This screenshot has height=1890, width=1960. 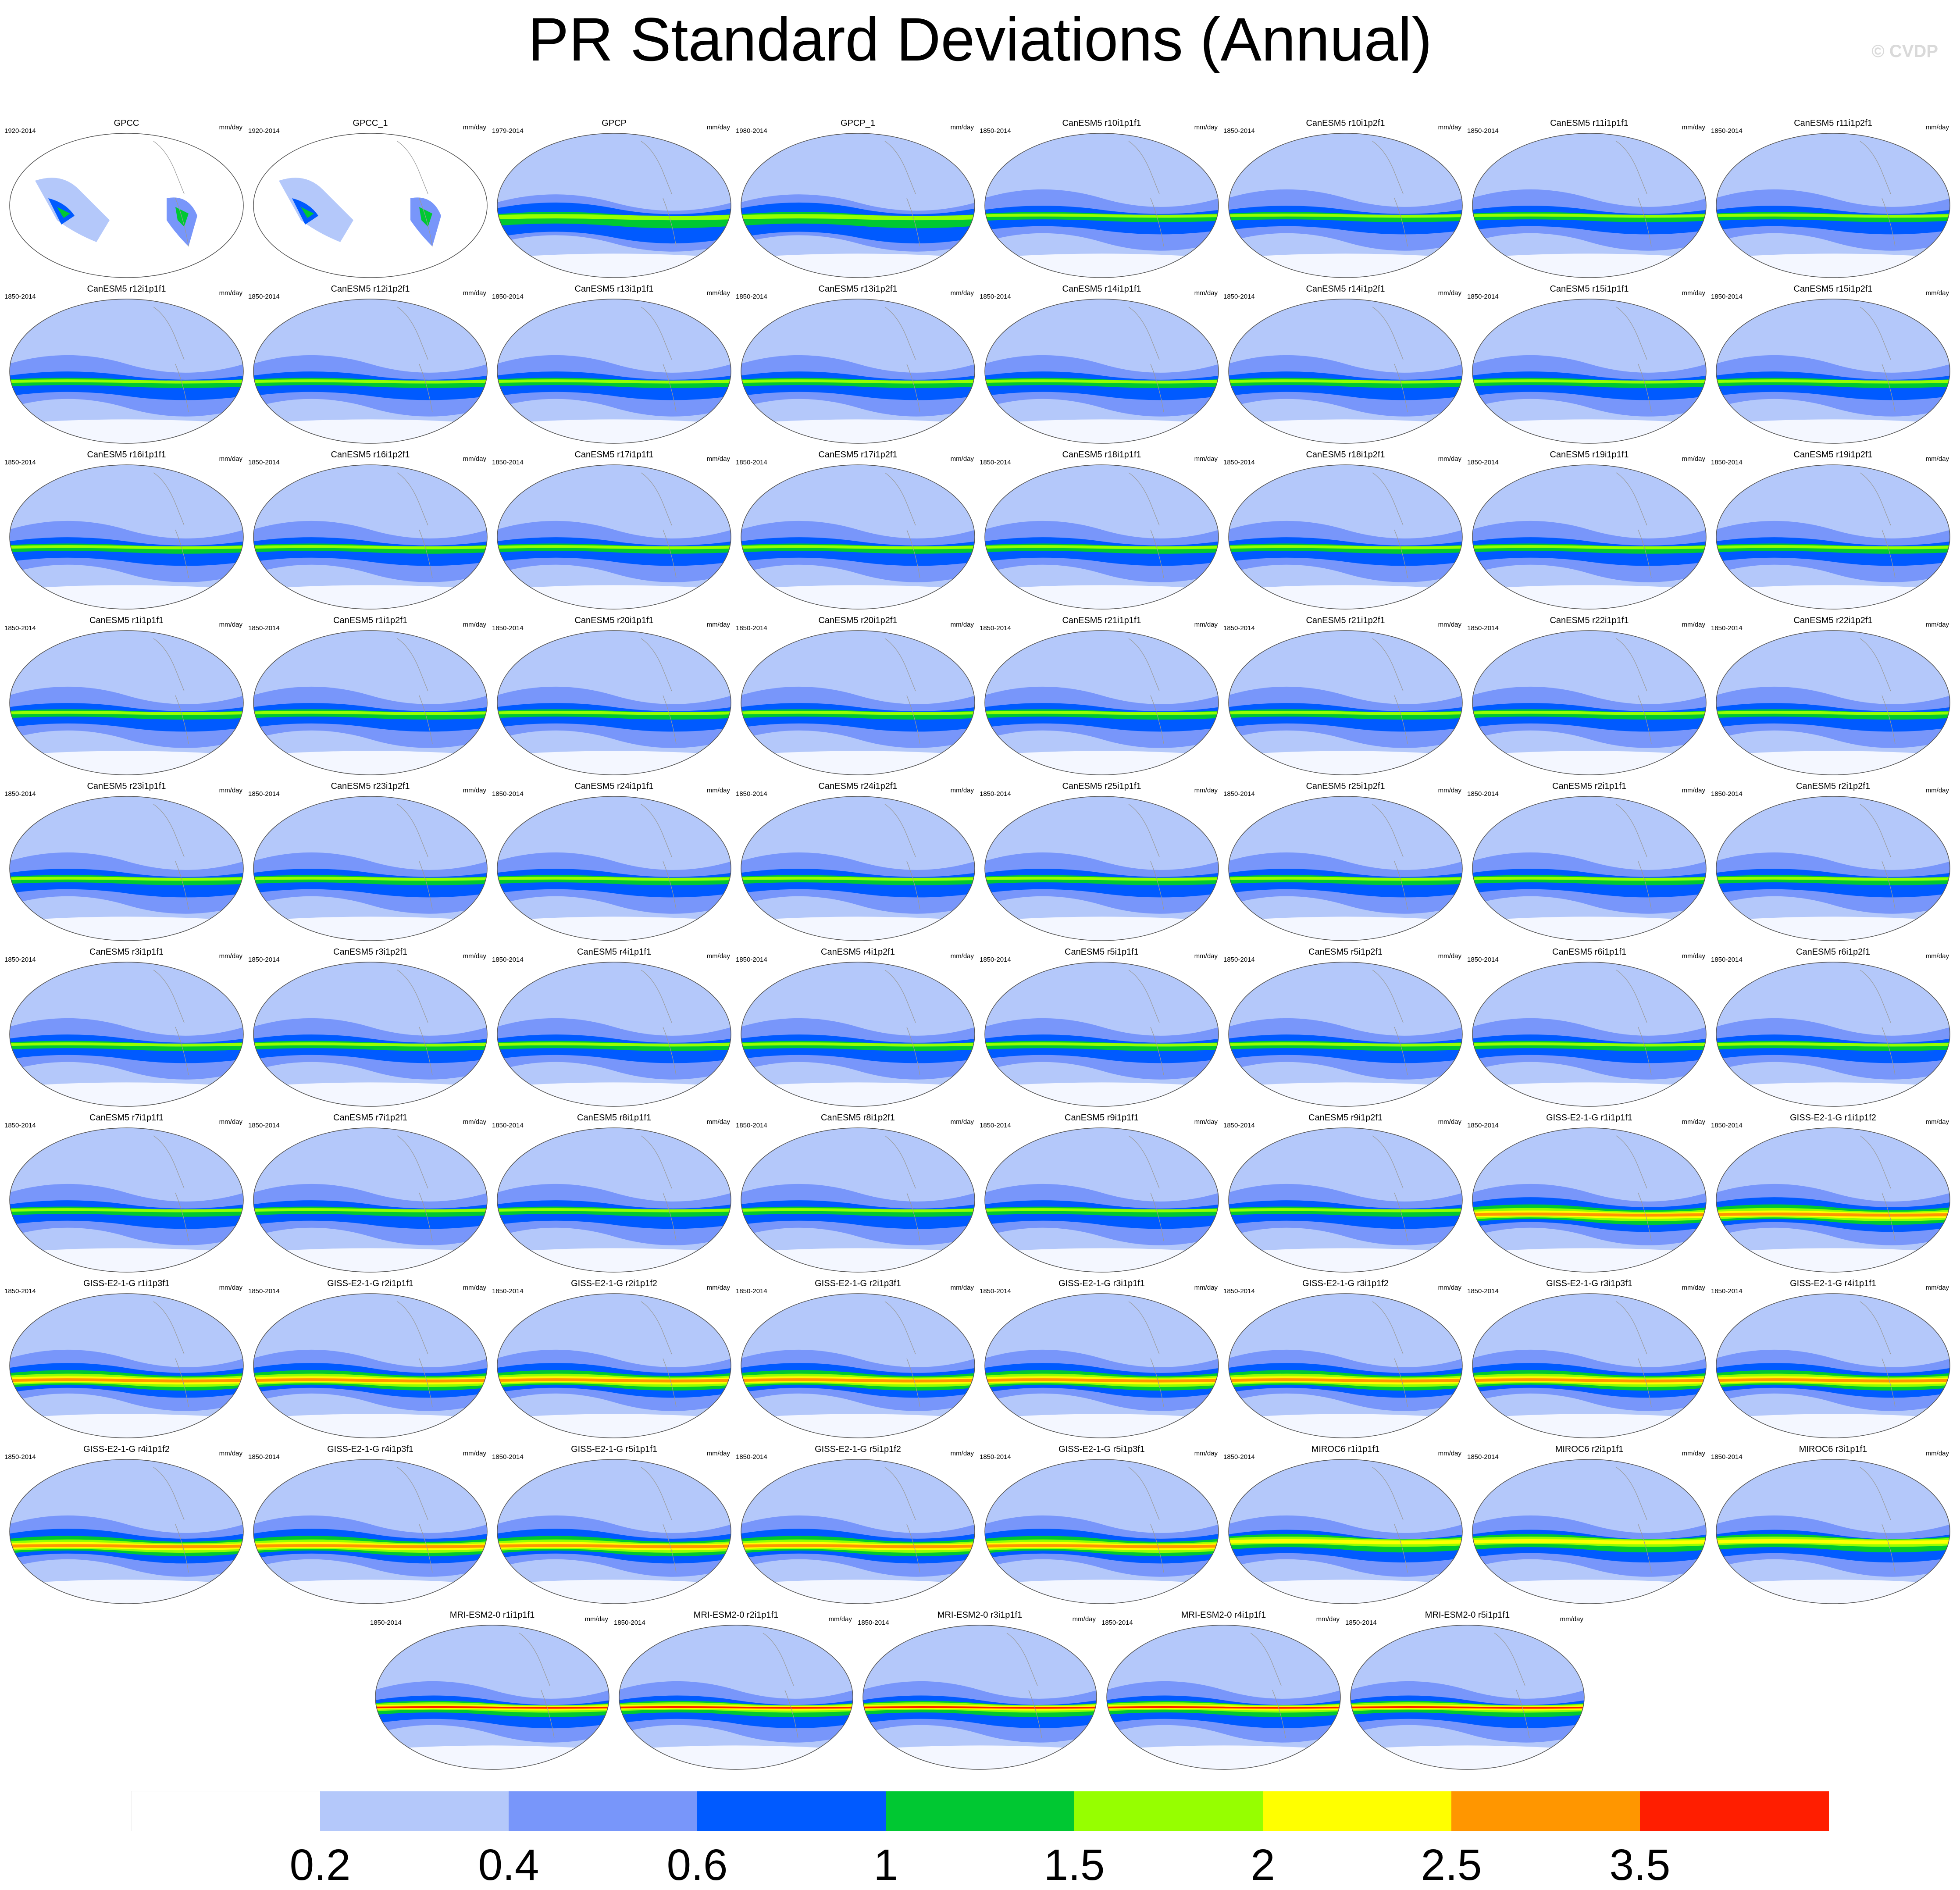 I want to click on map-panel: 1850-2014 MRI-ESM2-0 r3i1p1f1 mm/day, so click(x=980, y=1688).